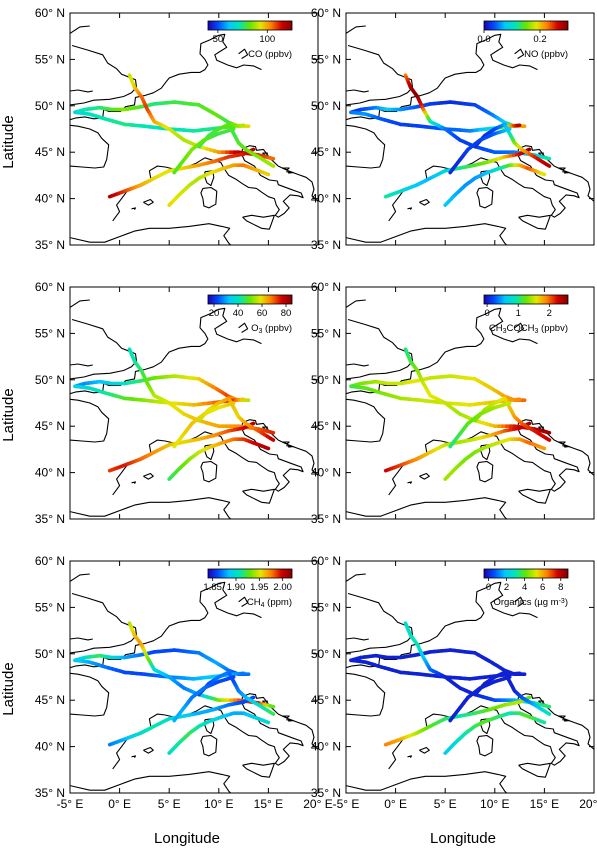  What do you see at coordinates (346, 804) in the screenshot?
I see `lon-tick-label: -5° E` at bounding box center [346, 804].